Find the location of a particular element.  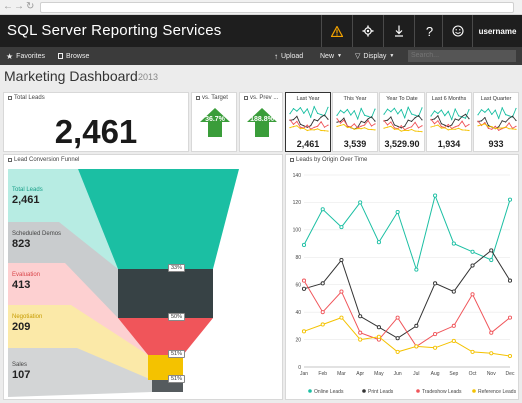

funnel-conversion-badge: 33% is located at coordinates (177, 268).